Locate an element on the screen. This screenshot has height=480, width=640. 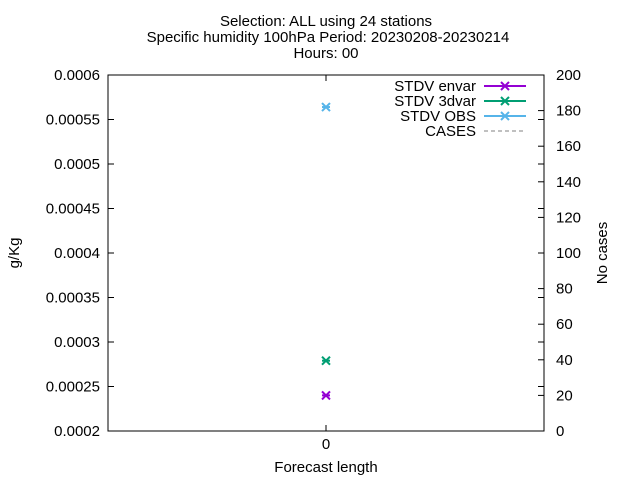
x-tick-label: 0 is located at coordinates (326, 444).